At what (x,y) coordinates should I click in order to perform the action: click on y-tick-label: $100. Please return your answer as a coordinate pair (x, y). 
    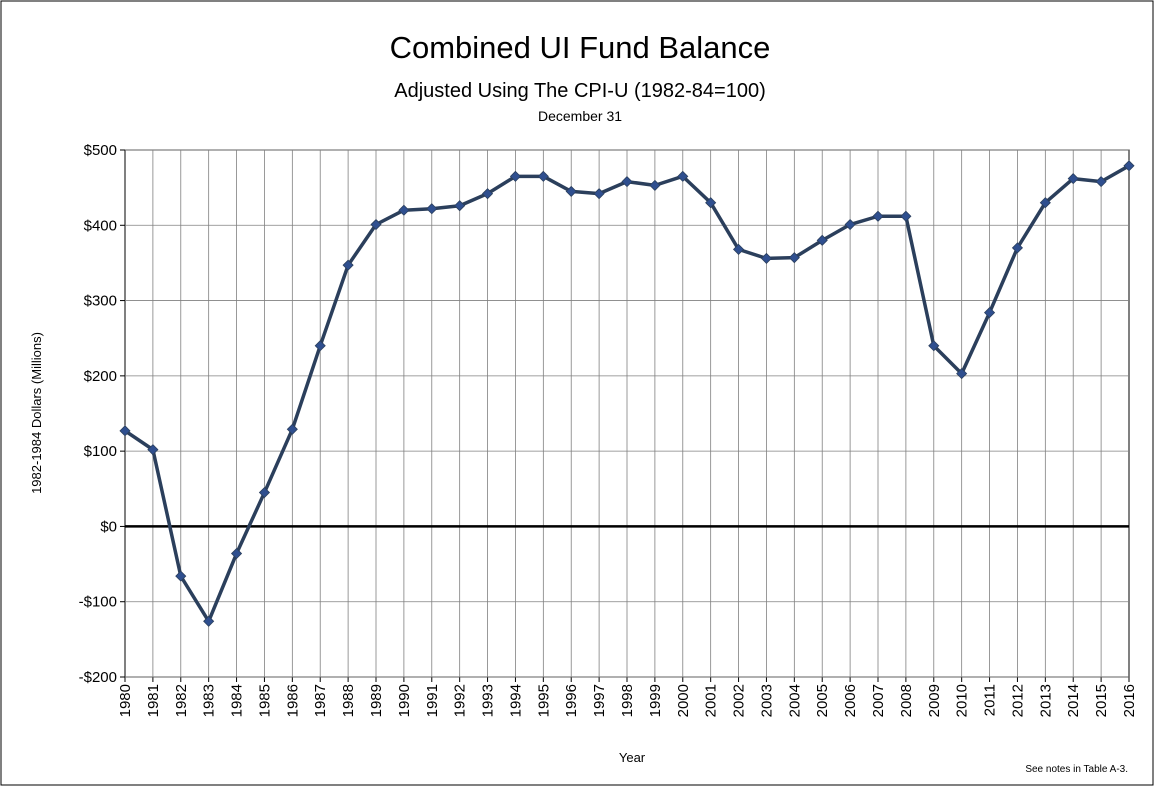
    Looking at the image, I should click on (100, 451).